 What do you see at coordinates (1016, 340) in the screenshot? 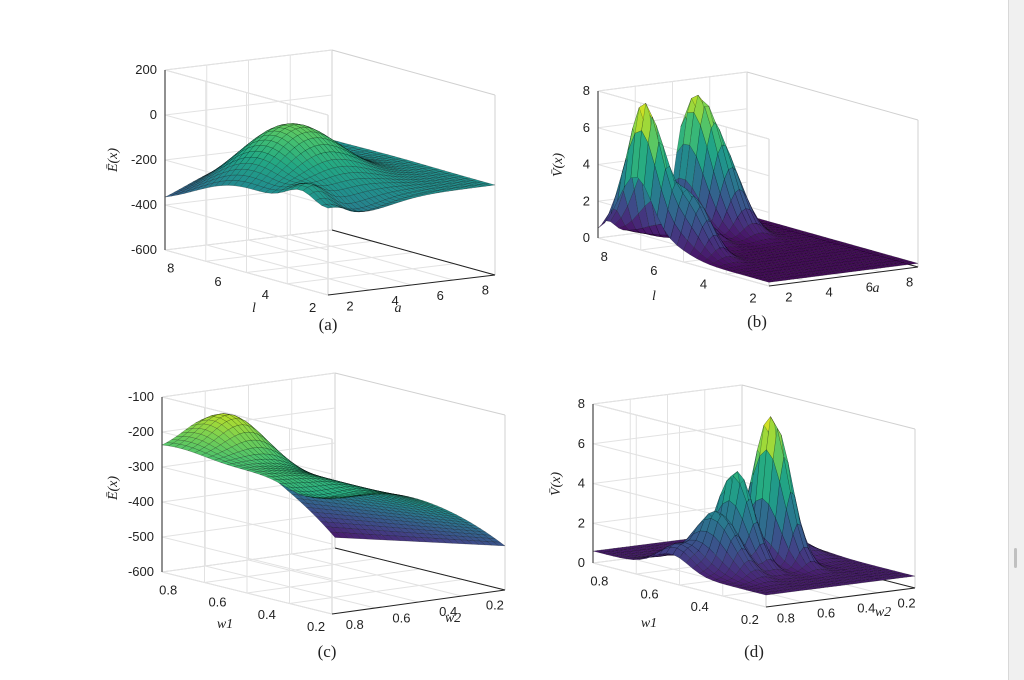
I see `right-scroll-strip` at bounding box center [1016, 340].